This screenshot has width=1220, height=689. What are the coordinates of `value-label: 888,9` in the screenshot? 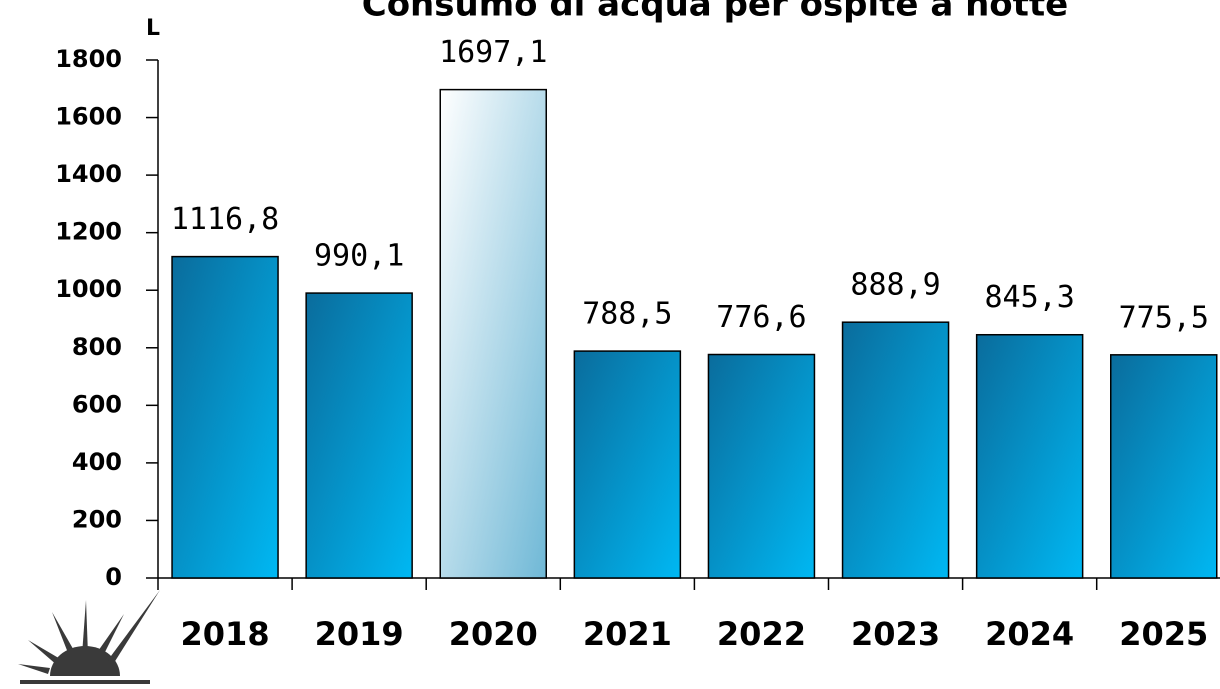 It's located at (895, 285).